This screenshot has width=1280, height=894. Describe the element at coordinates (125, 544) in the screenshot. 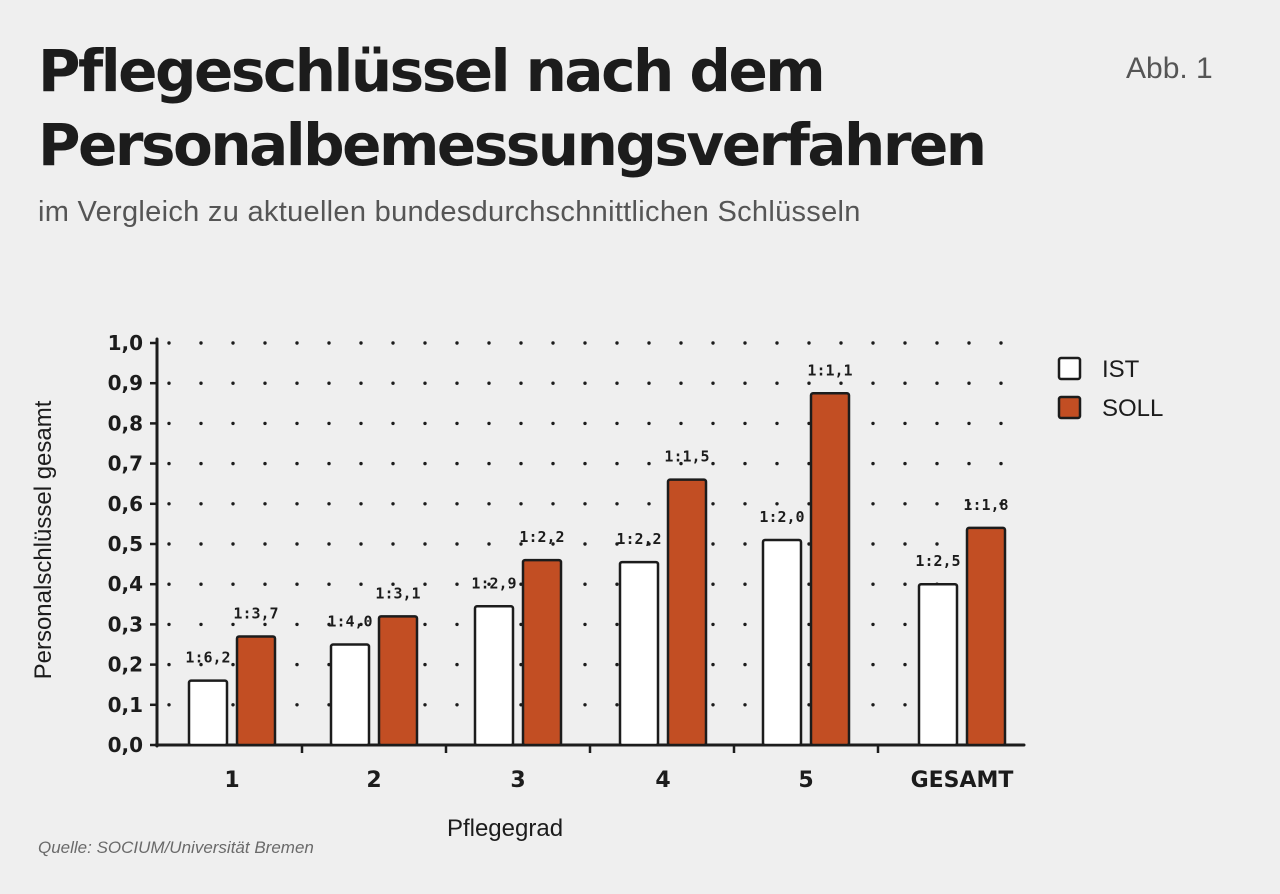

I see `y-tick-label: 0,5` at that location.